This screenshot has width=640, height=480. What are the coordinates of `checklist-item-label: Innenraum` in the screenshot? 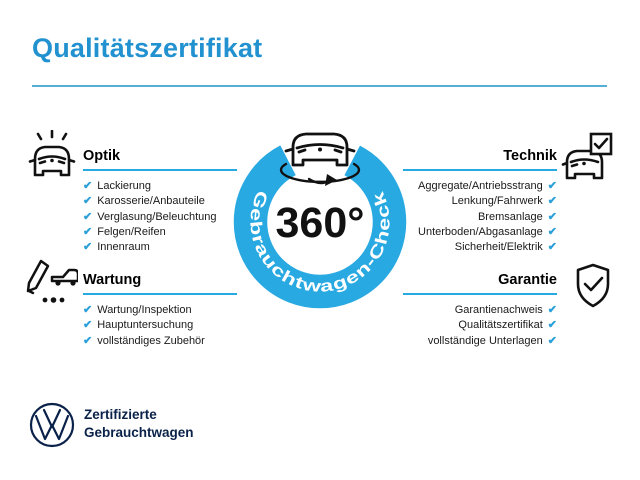 It's located at (123, 247).